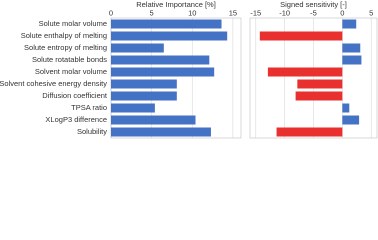 The width and height of the screenshot is (378, 240). I want to click on x-tick-label: -15, so click(255, 12).